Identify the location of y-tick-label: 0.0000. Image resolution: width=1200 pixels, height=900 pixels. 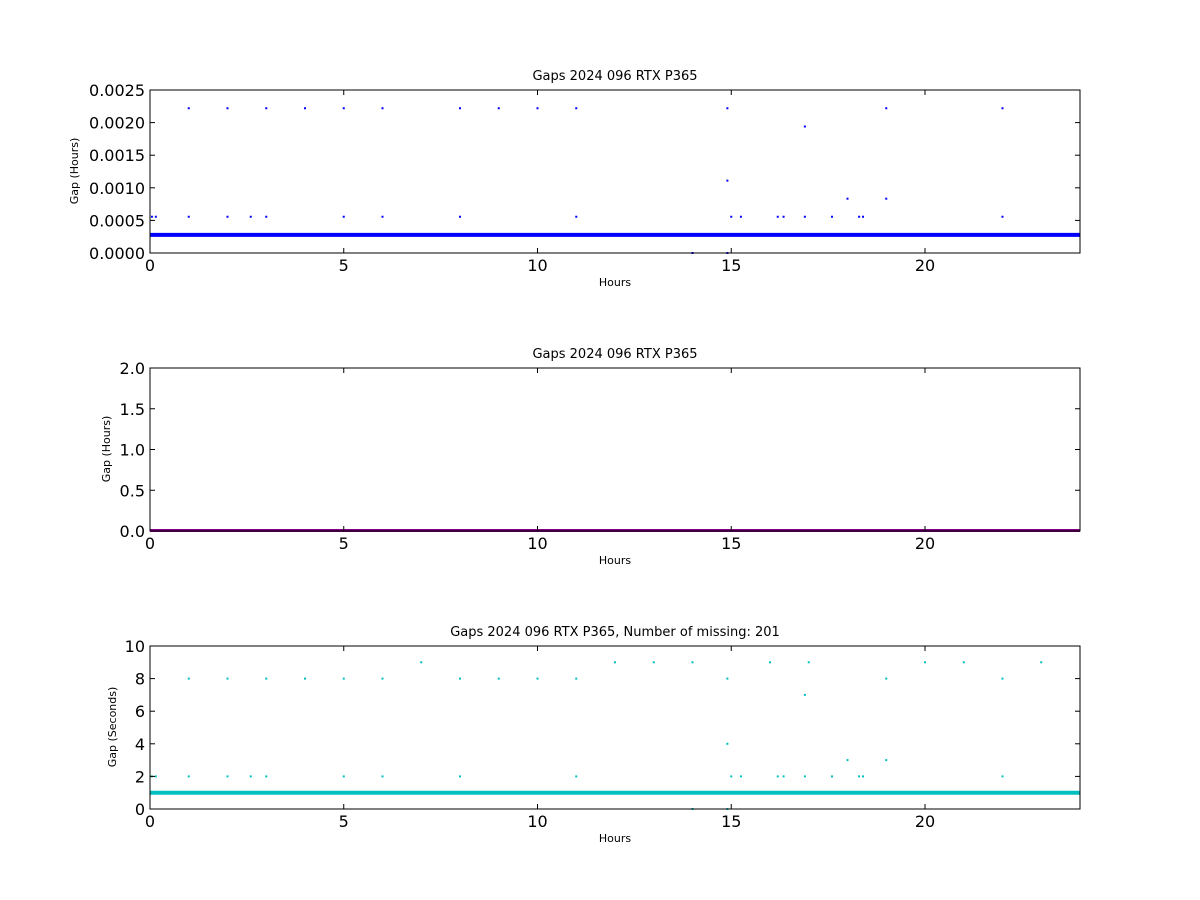
(117, 253).